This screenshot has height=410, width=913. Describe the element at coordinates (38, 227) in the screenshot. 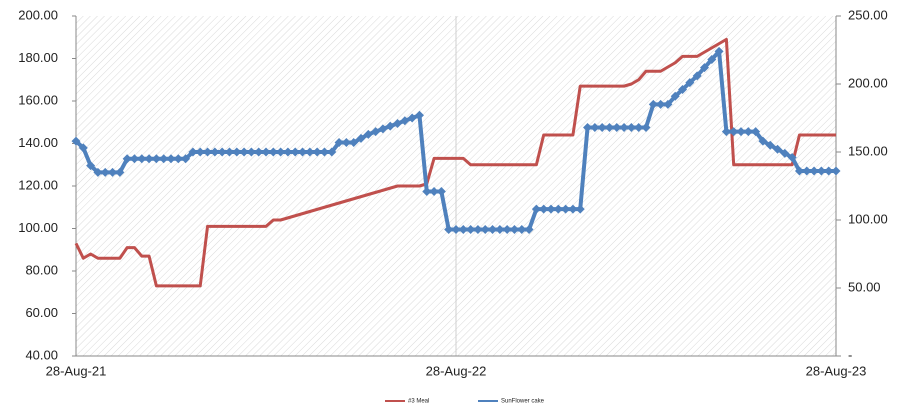

I see `y-tick-label: 100.00` at that location.